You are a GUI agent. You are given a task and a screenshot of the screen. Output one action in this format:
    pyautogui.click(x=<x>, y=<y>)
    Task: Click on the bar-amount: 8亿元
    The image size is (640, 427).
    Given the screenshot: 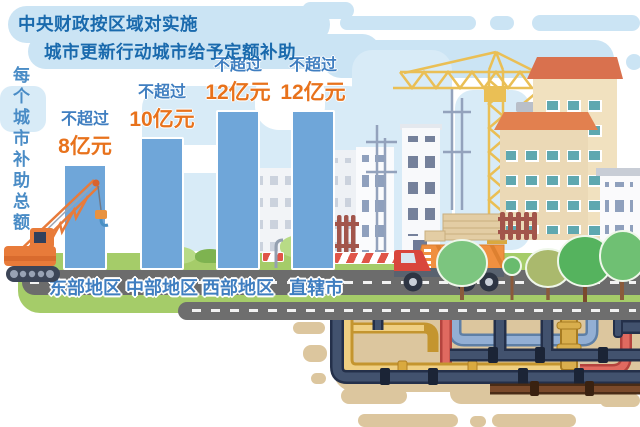 What is the action you would take?
    pyautogui.click(x=85, y=146)
    